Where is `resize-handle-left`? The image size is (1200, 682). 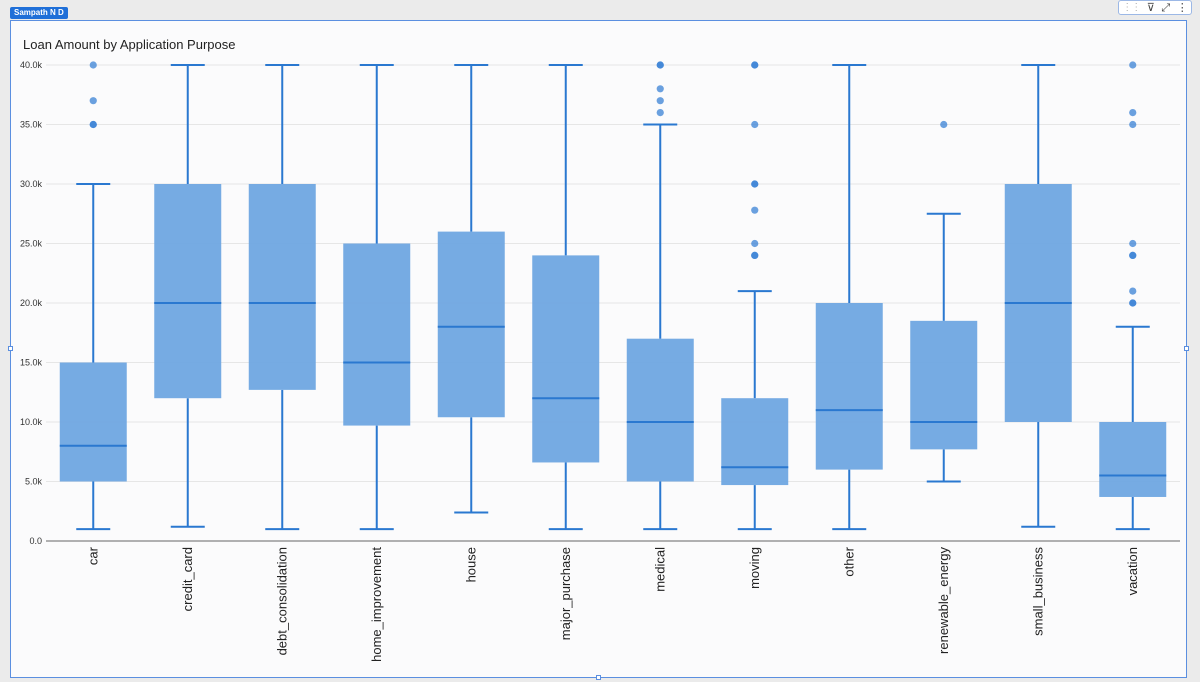 resize-handle-left is located at coordinates (10, 348).